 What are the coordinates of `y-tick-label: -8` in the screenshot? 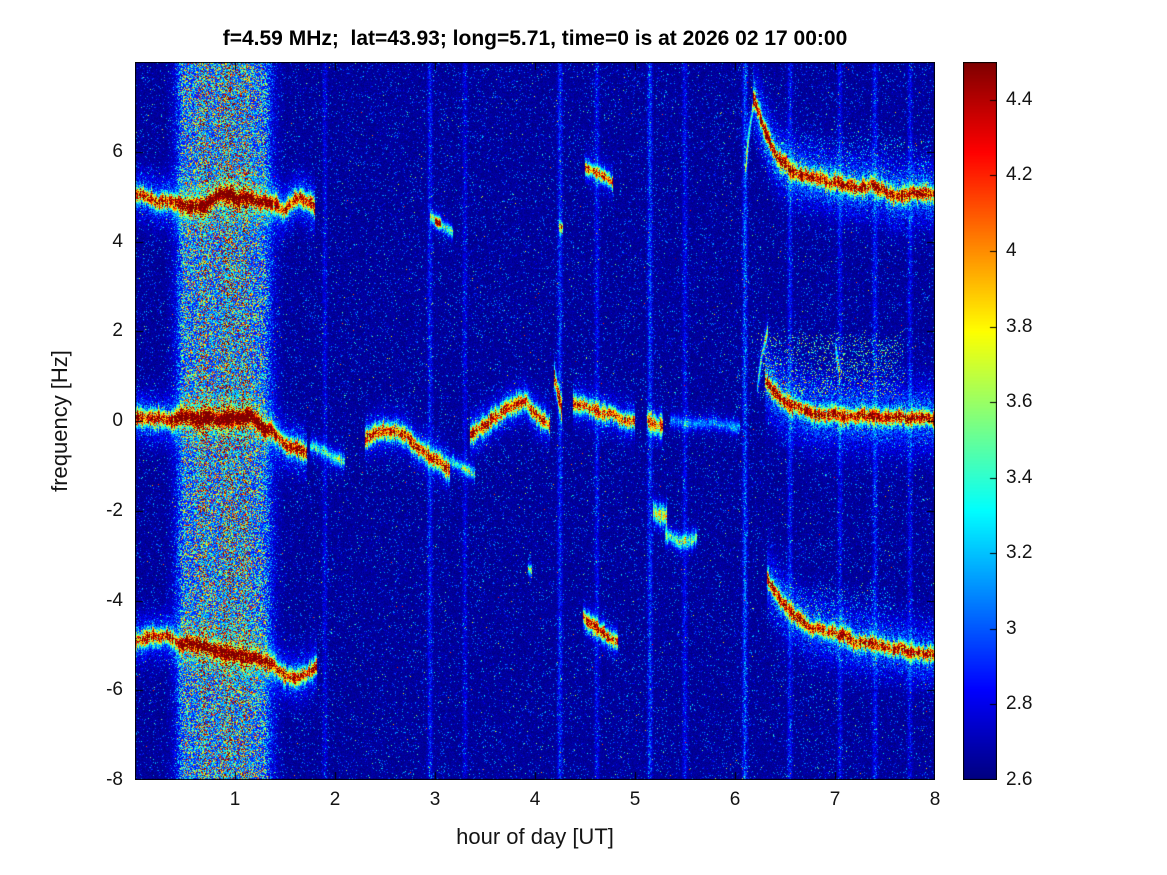 It's located at (114, 779).